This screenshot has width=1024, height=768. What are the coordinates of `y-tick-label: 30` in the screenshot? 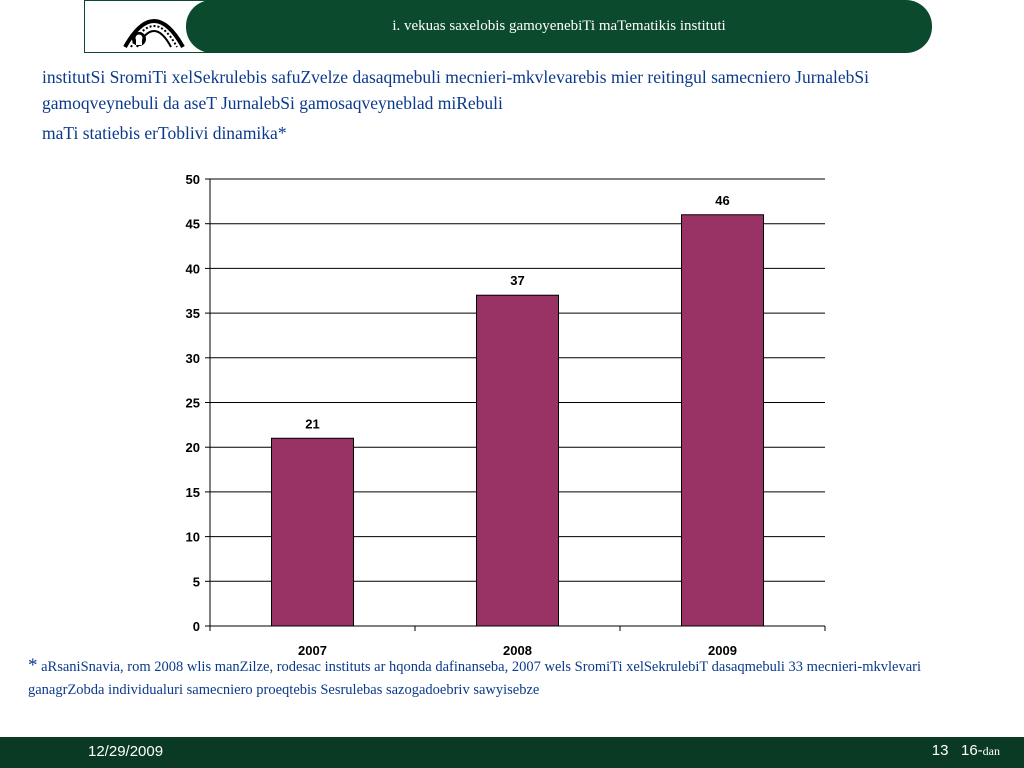 It's located at (193, 358).